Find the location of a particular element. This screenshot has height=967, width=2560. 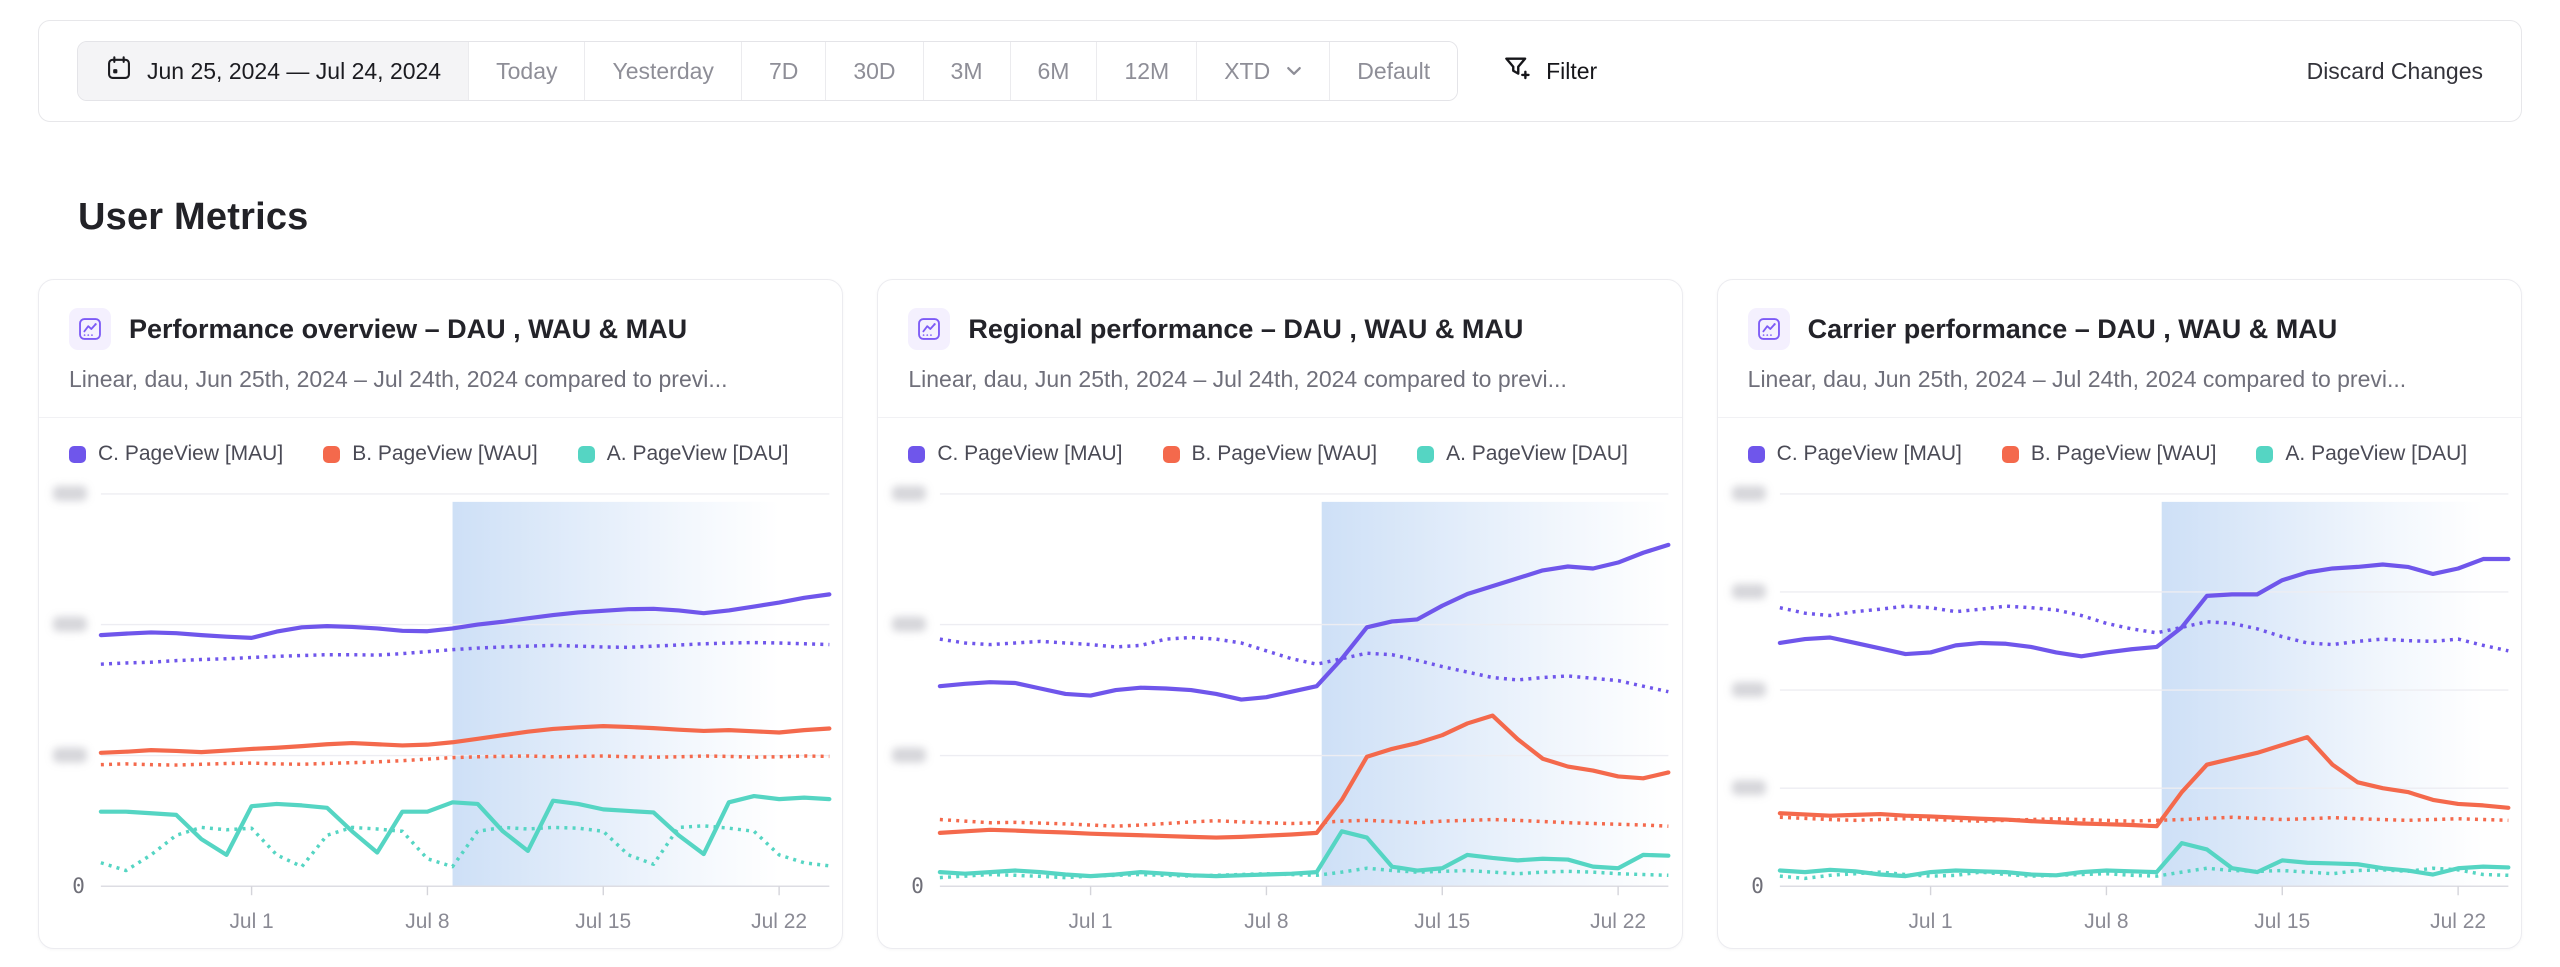

discard-changes-button: Discard Changes is located at coordinates (2394, 70).